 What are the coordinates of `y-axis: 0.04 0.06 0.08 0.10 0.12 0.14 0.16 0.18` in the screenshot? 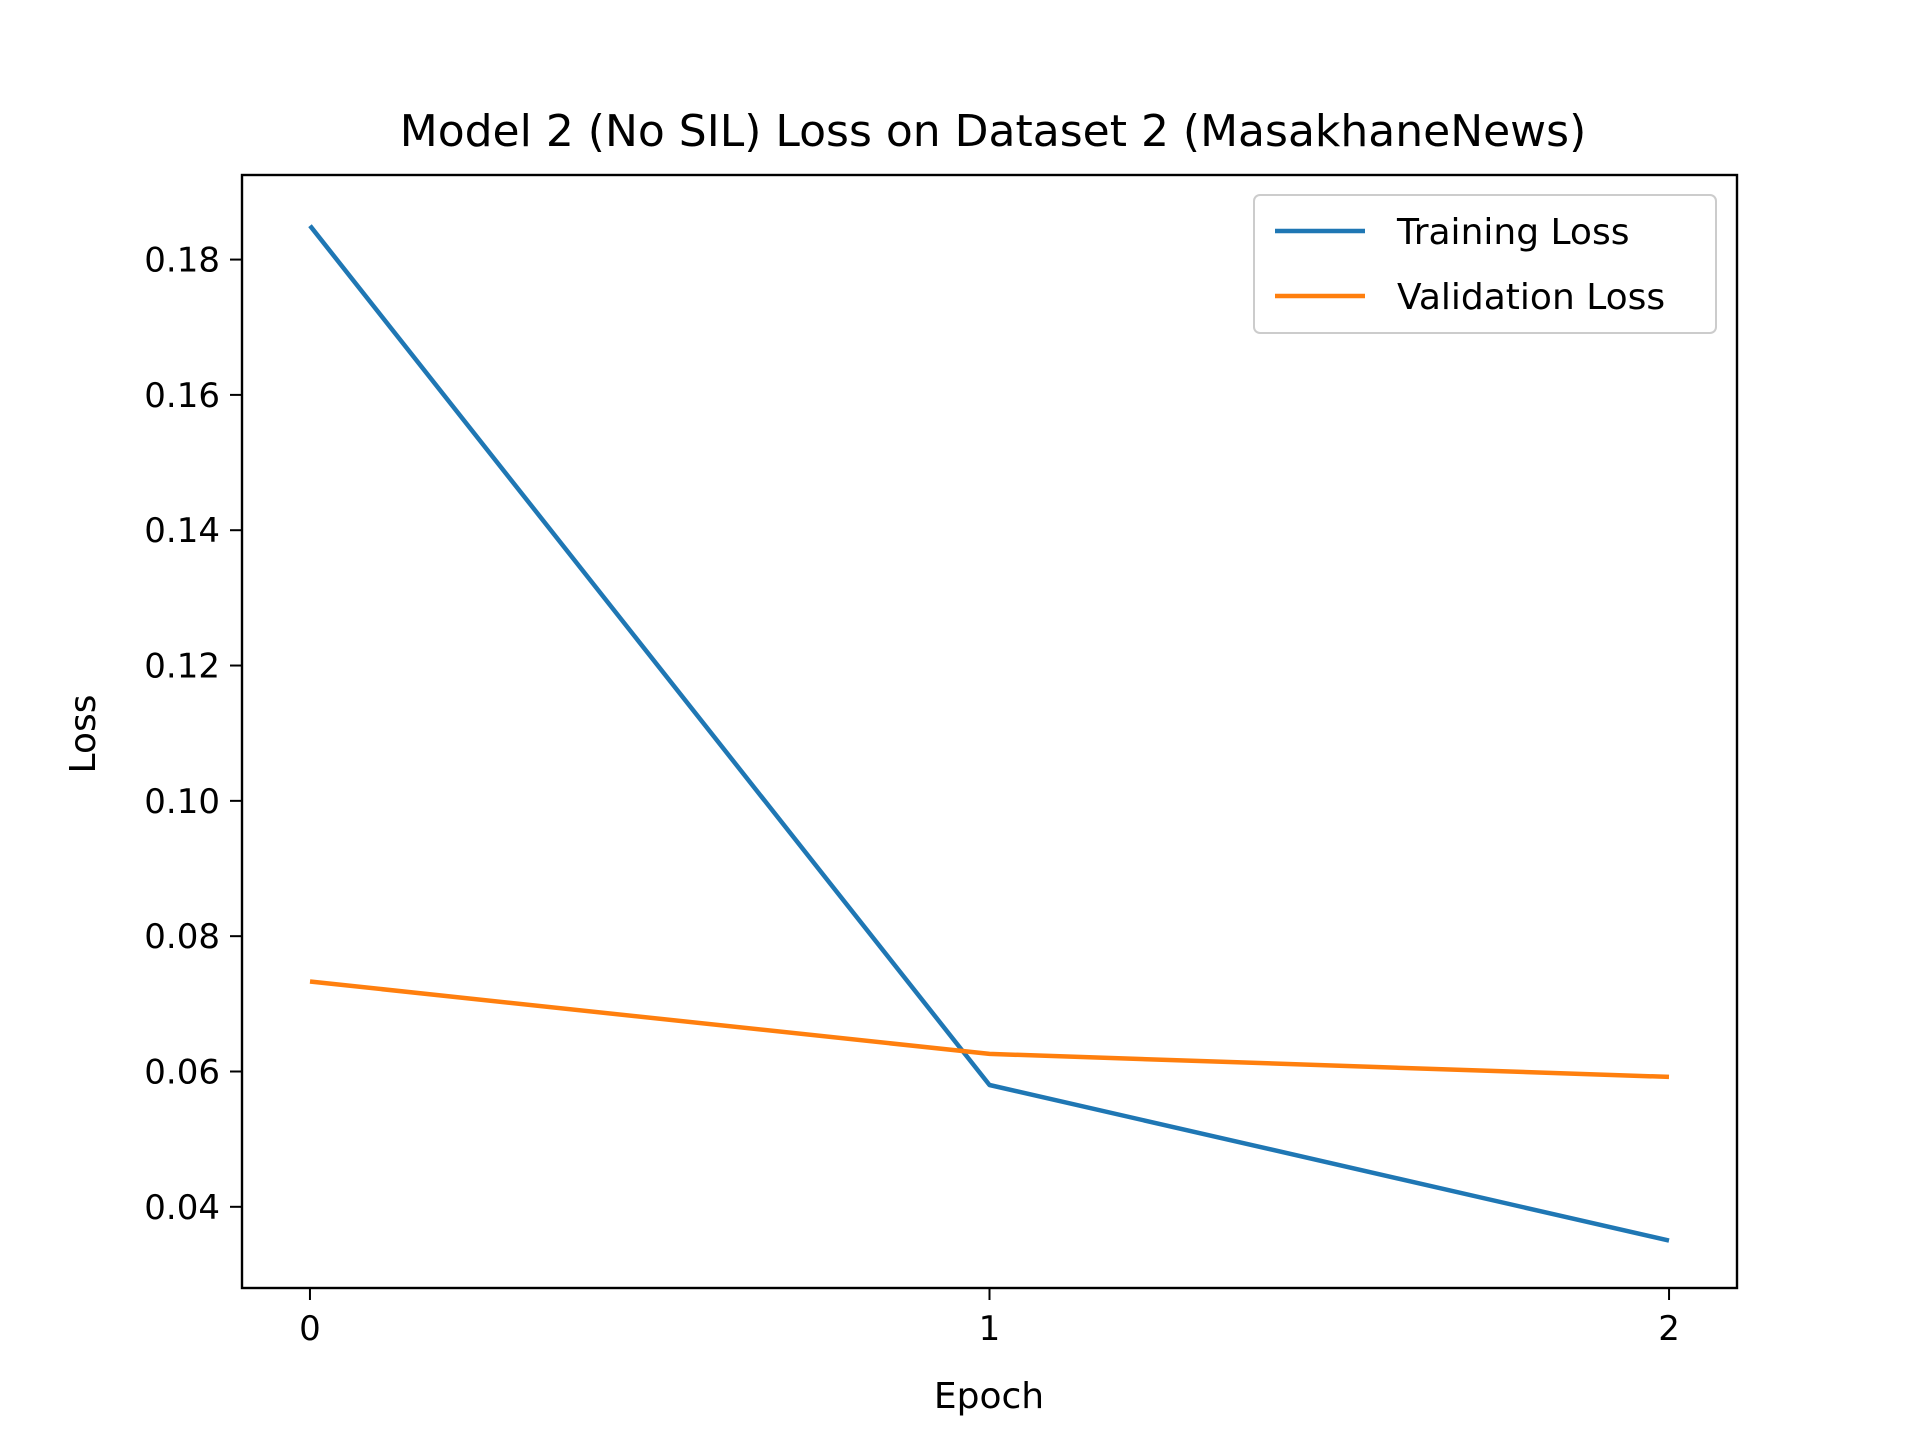 It's located at (193, 734).